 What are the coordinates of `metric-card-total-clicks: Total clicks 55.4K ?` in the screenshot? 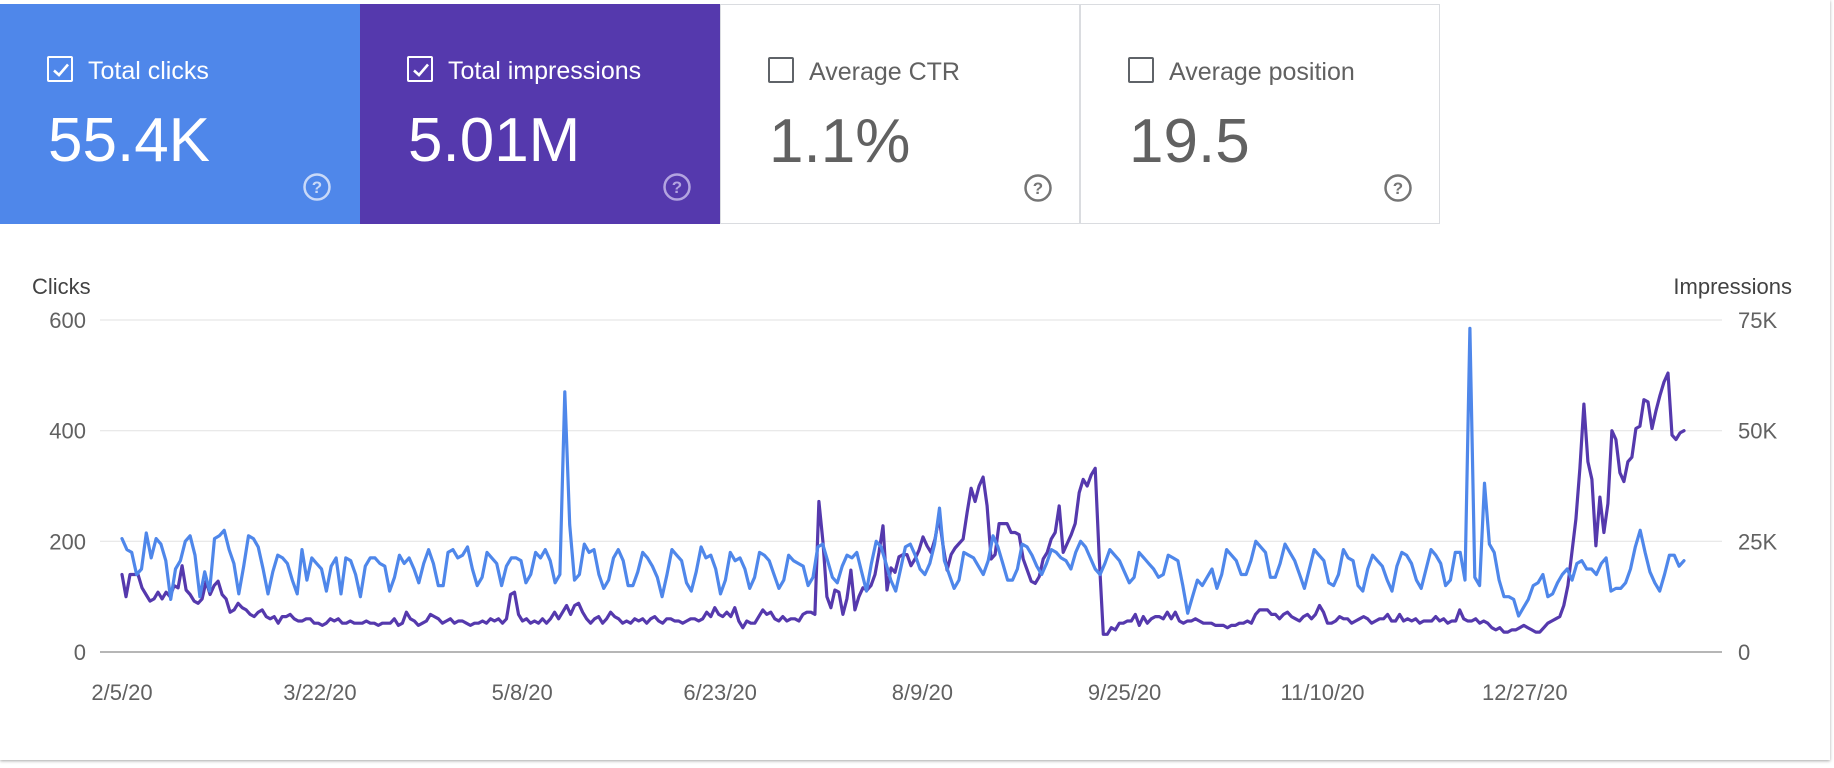 It's located at (180, 114).